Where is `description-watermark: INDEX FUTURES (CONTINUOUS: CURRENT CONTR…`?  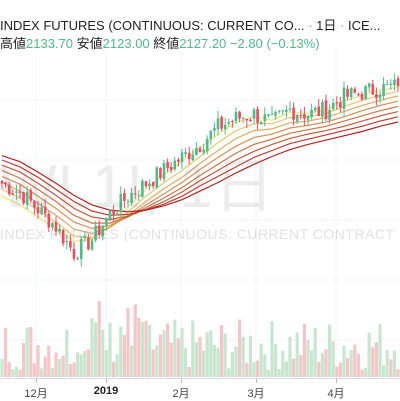 description-watermark: INDEX FUTURES (CONTINUOUS: CURRENT CONTR… is located at coordinates (200, 234).